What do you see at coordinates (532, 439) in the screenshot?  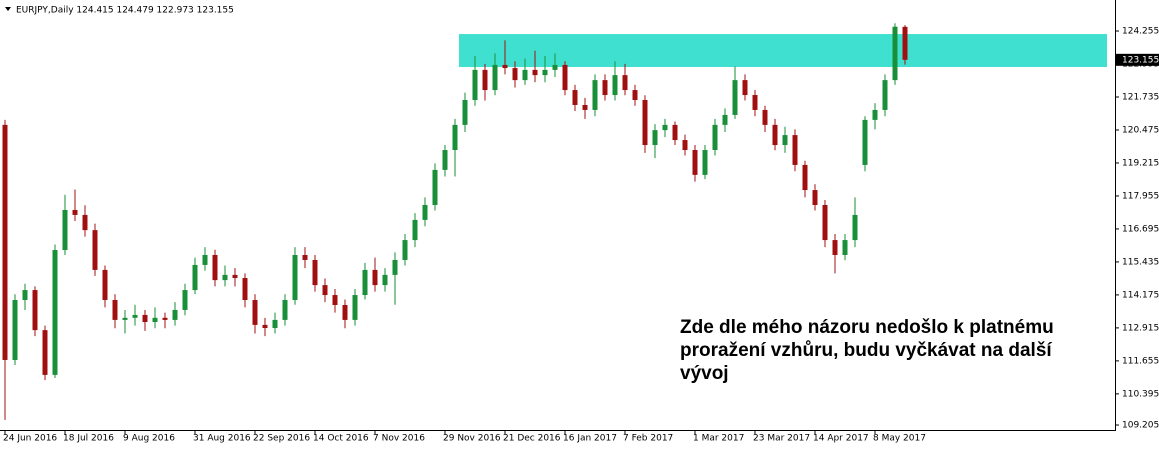 I see `x-tick-label: 21 Dec 2016` at bounding box center [532, 439].